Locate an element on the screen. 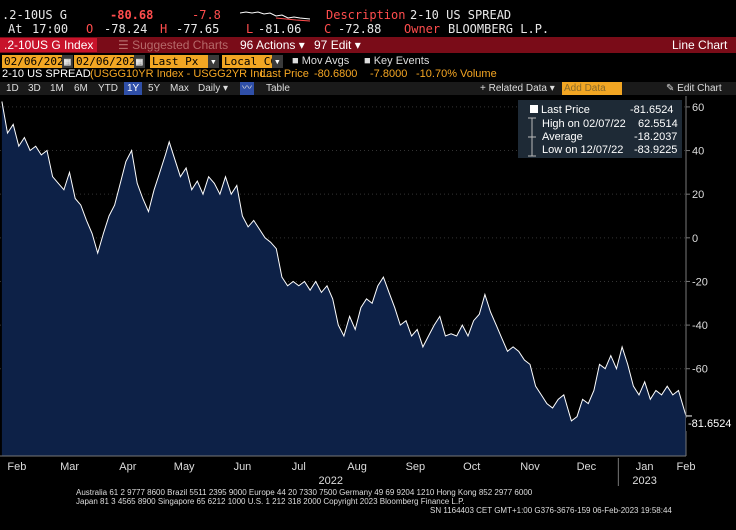 This screenshot has height=530, width=736. ticker: .2-10US G is located at coordinates (35, 15).